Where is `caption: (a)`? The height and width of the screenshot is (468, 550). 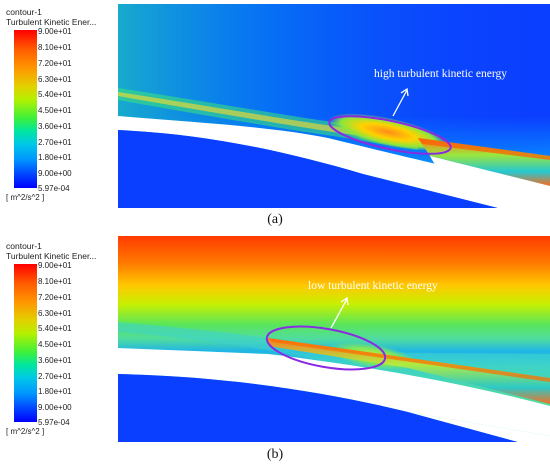
caption: (a) is located at coordinates (275, 219).